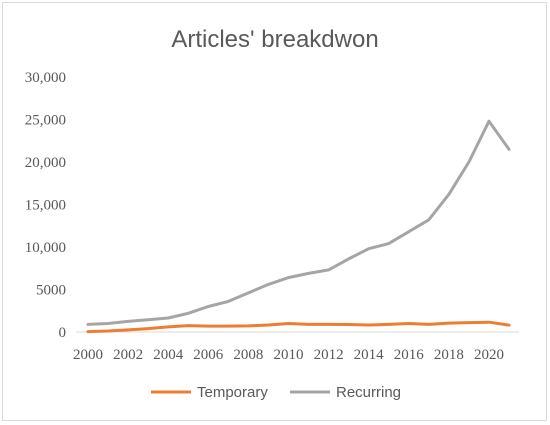 This screenshot has height=425, width=550. I want to click on y-axis: 0 5000 10,000 15,000 20,000 25,000 30,000, so click(45, 205).